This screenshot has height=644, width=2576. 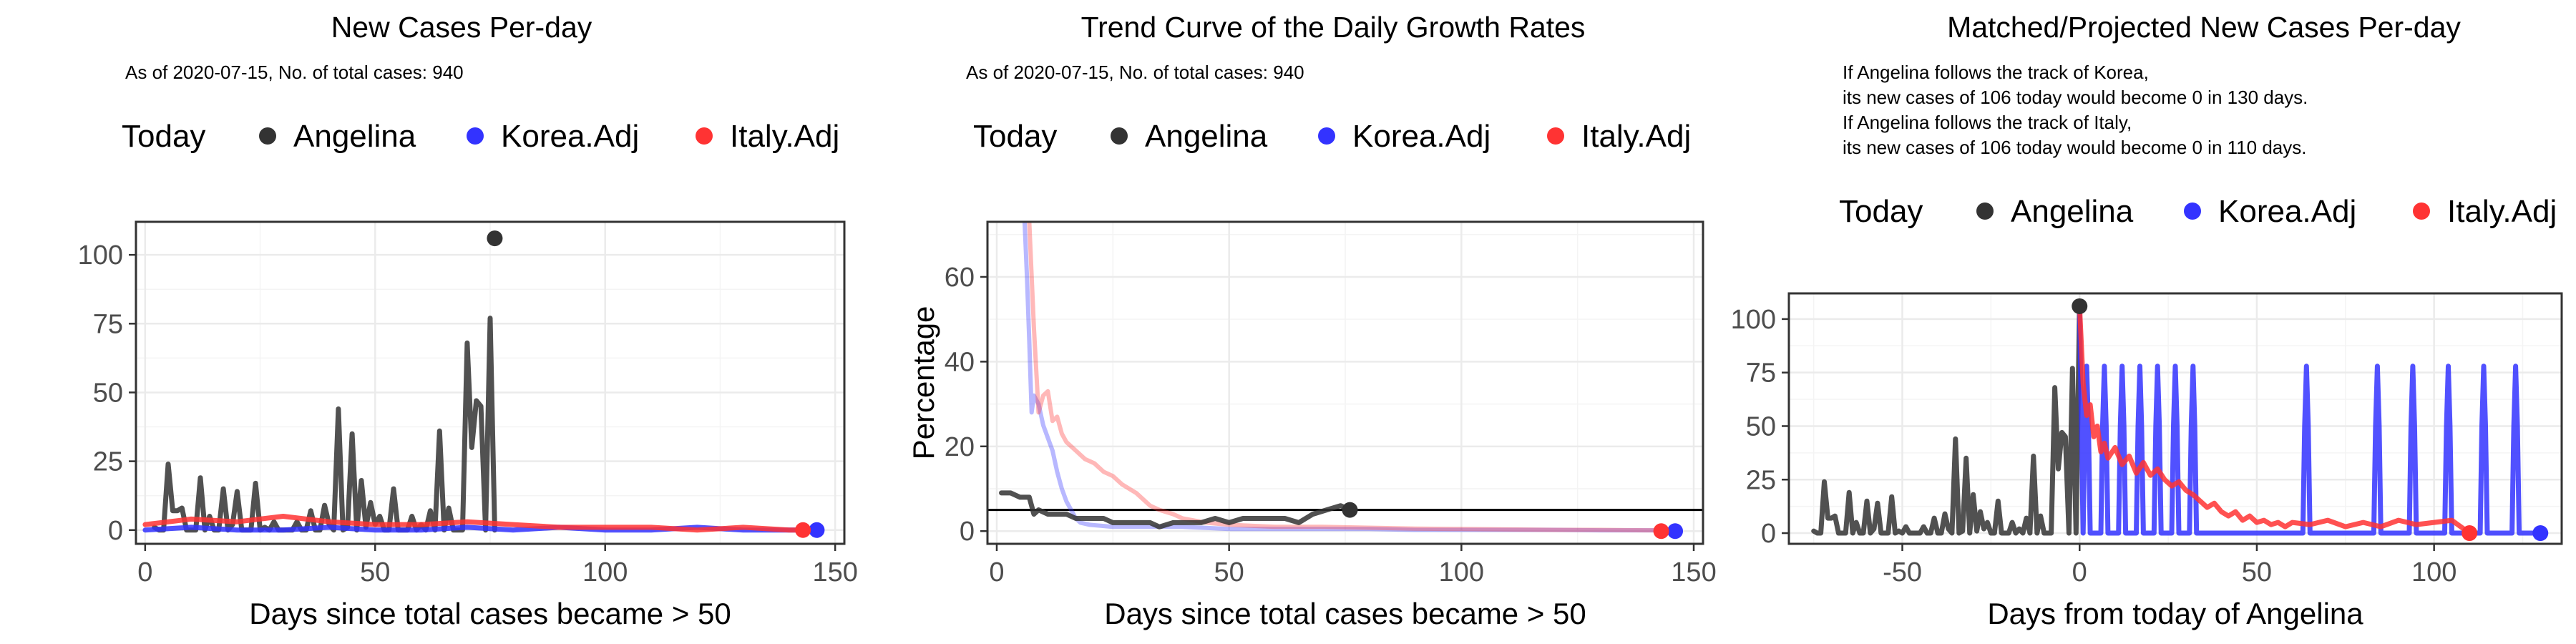 What do you see at coordinates (461, 27) in the screenshot?
I see `chart-title: New Cases Per-day` at bounding box center [461, 27].